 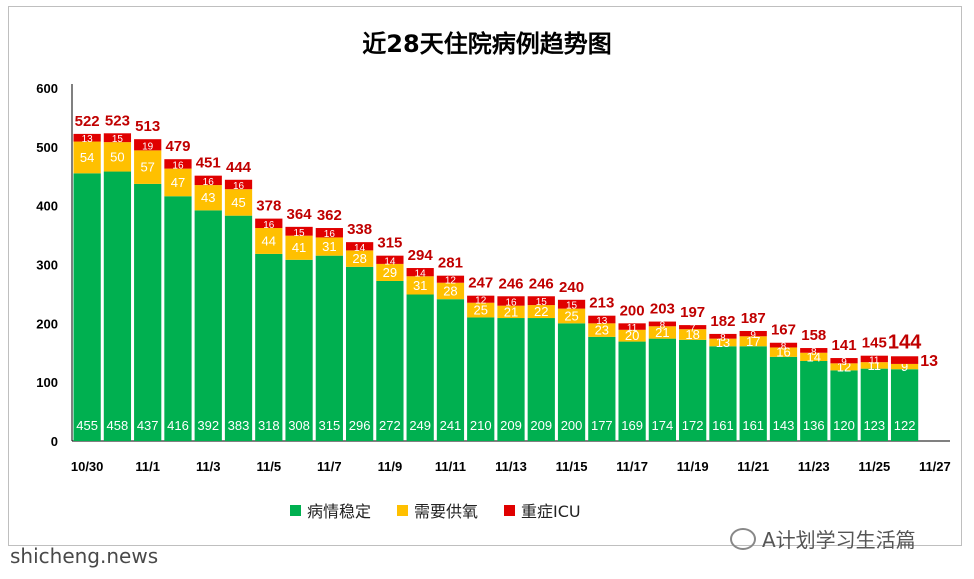 I want to click on data-label: 120, so click(x=844, y=425).